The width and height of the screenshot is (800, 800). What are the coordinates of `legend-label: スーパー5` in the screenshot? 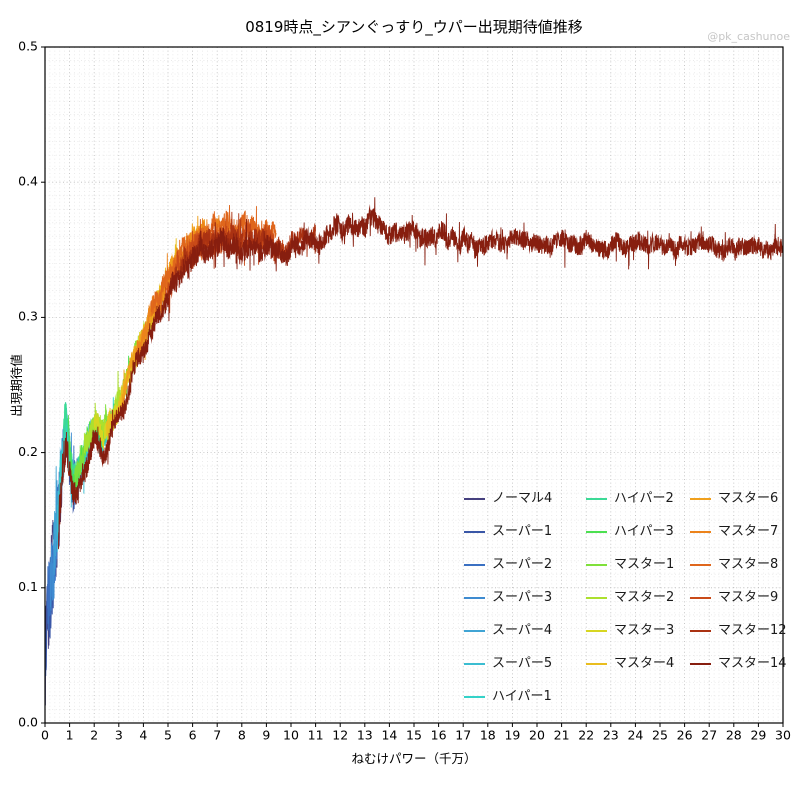 It's located at (522, 663).